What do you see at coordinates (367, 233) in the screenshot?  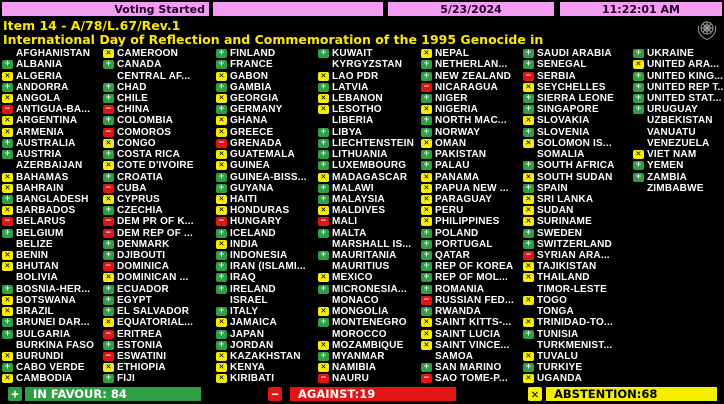 I see `country-row: + MALTA` at bounding box center [367, 233].